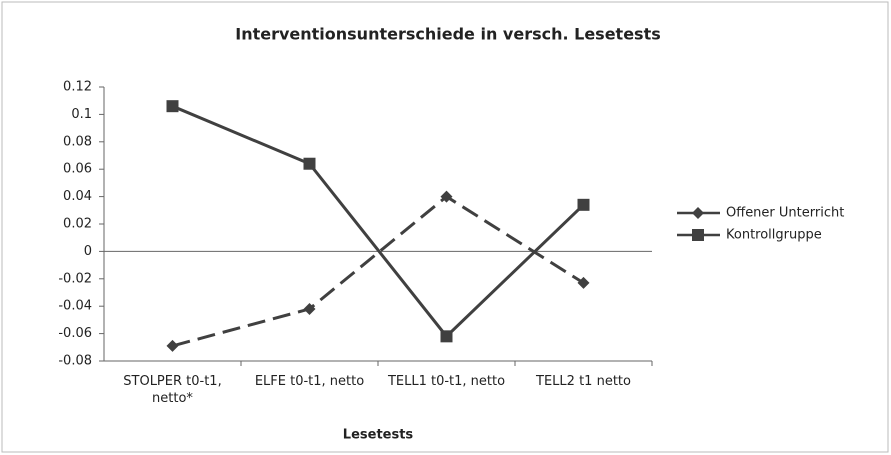  What do you see at coordinates (446, 381) in the screenshot?
I see `x-tick-label: TELL1 t0-t1, netto` at bounding box center [446, 381].